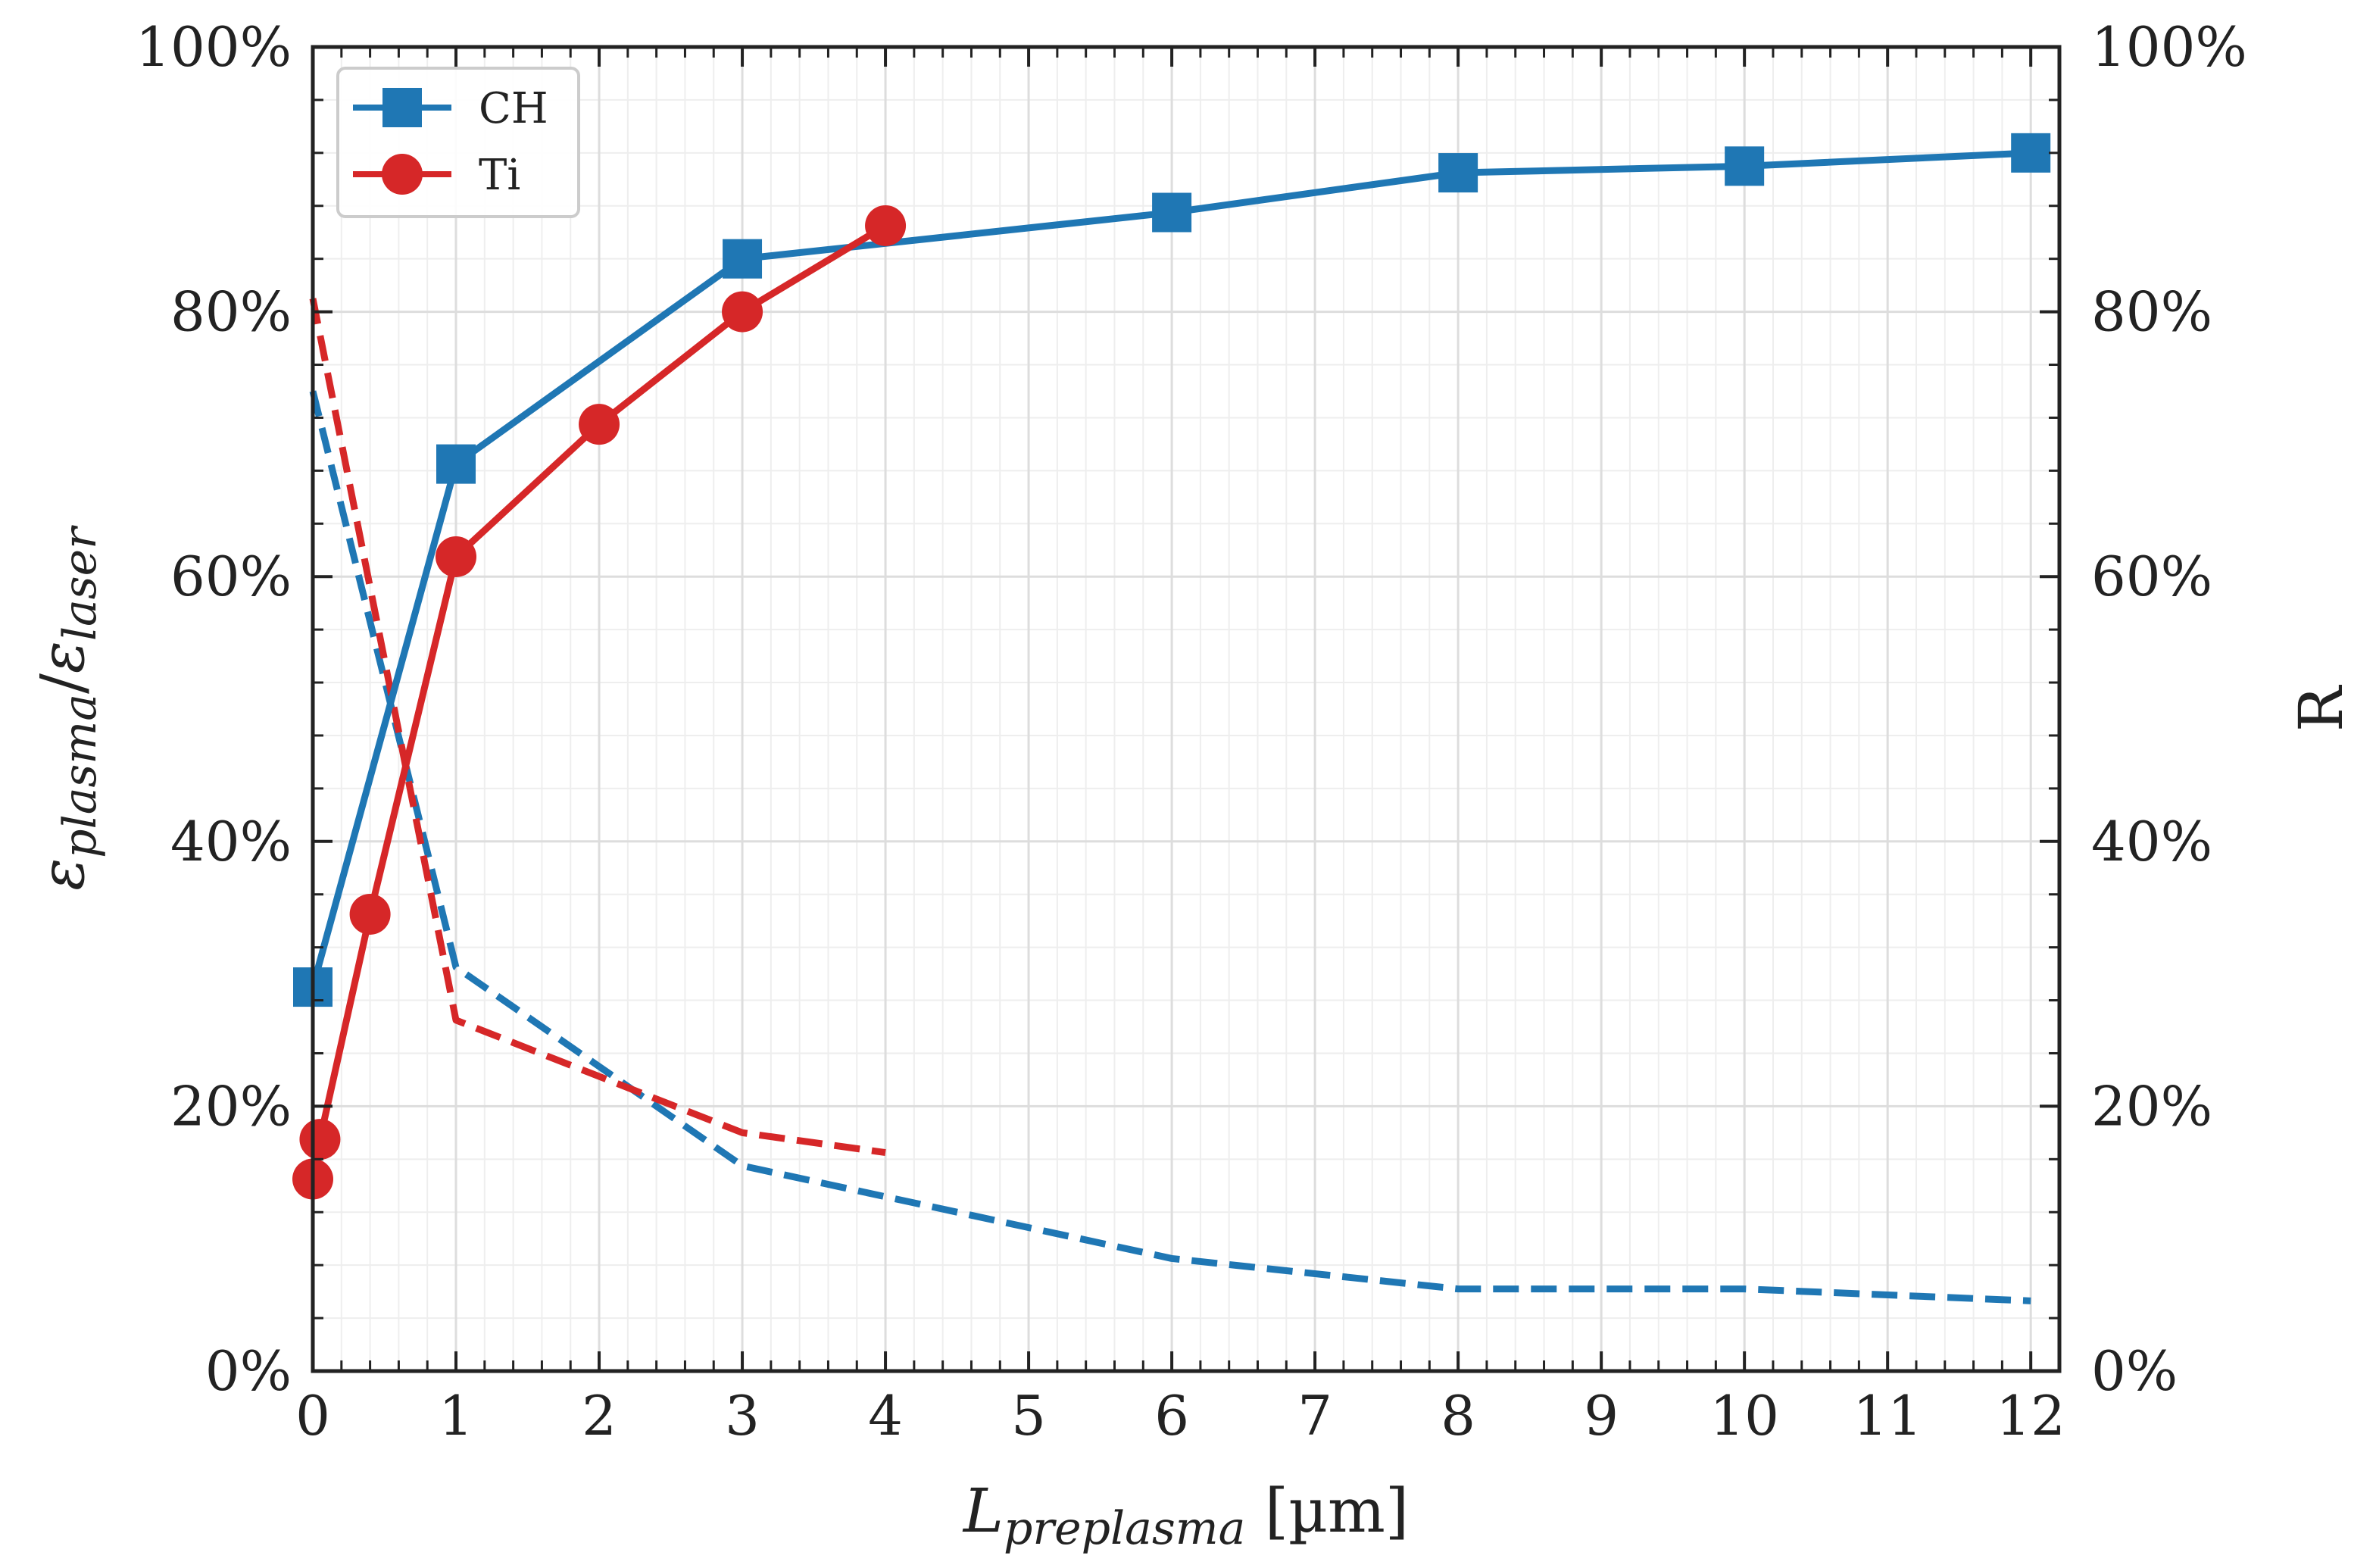 This screenshot has width=2376, height=1568. What do you see at coordinates (450, 108) in the screenshot?
I see `legend-item-ch: CH` at bounding box center [450, 108].